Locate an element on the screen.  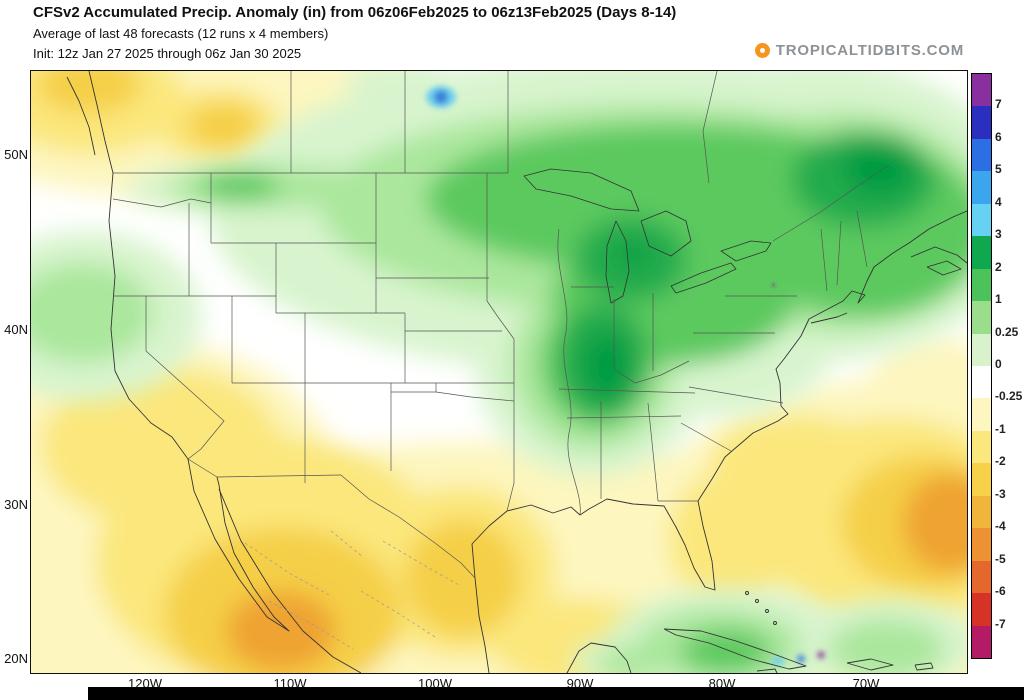
bottom-bar is located at coordinates (556, 693).